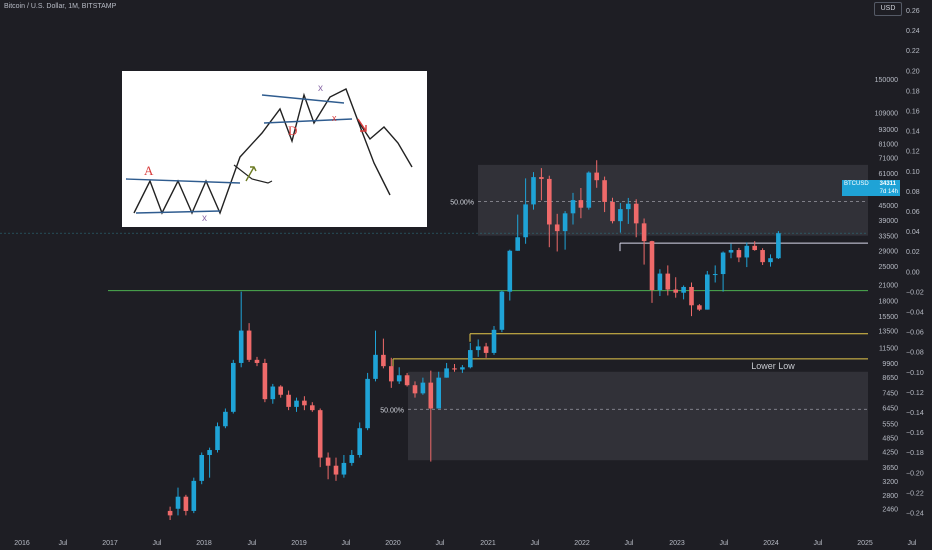 Image resolution: width=932 pixels, height=550 pixels. What do you see at coordinates (913, 112) in the screenshot?
I see `secondary-axis-tick: 0.16` at bounding box center [913, 112].